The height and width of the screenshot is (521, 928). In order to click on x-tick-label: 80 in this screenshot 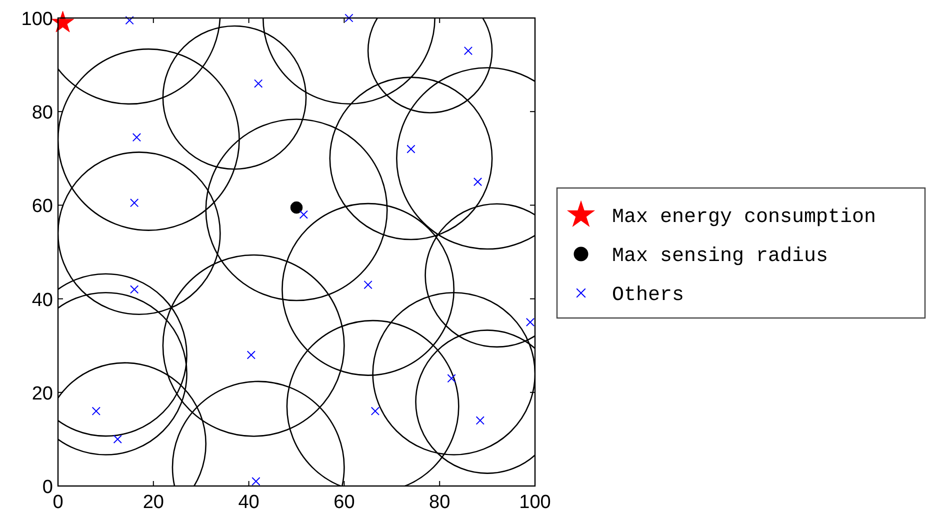, I will do `click(439, 502)`.